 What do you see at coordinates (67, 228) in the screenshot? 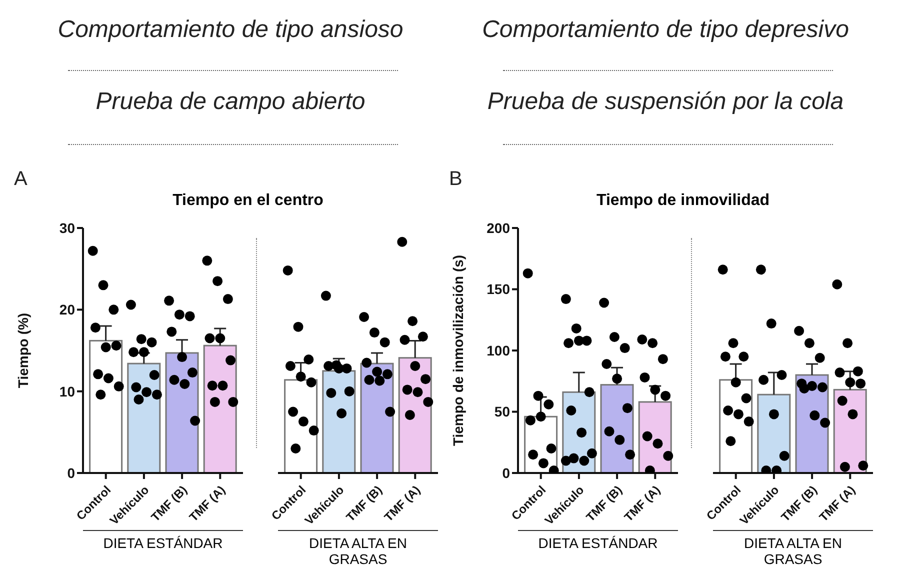
I see `y-tick-label: 30` at bounding box center [67, 228].